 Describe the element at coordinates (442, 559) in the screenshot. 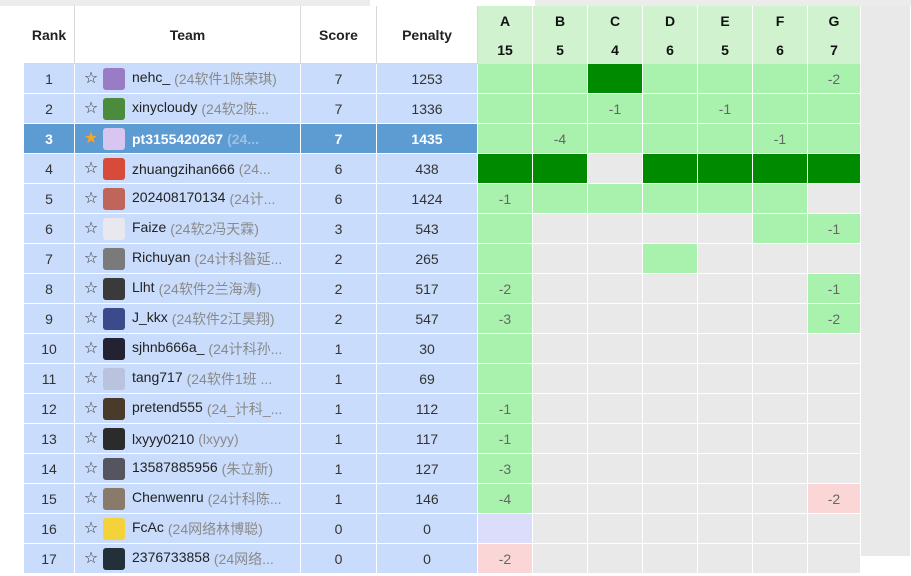

I see `table-row: 17 ☆ 2376733858 (24网络... 0 0 -2` at that location.